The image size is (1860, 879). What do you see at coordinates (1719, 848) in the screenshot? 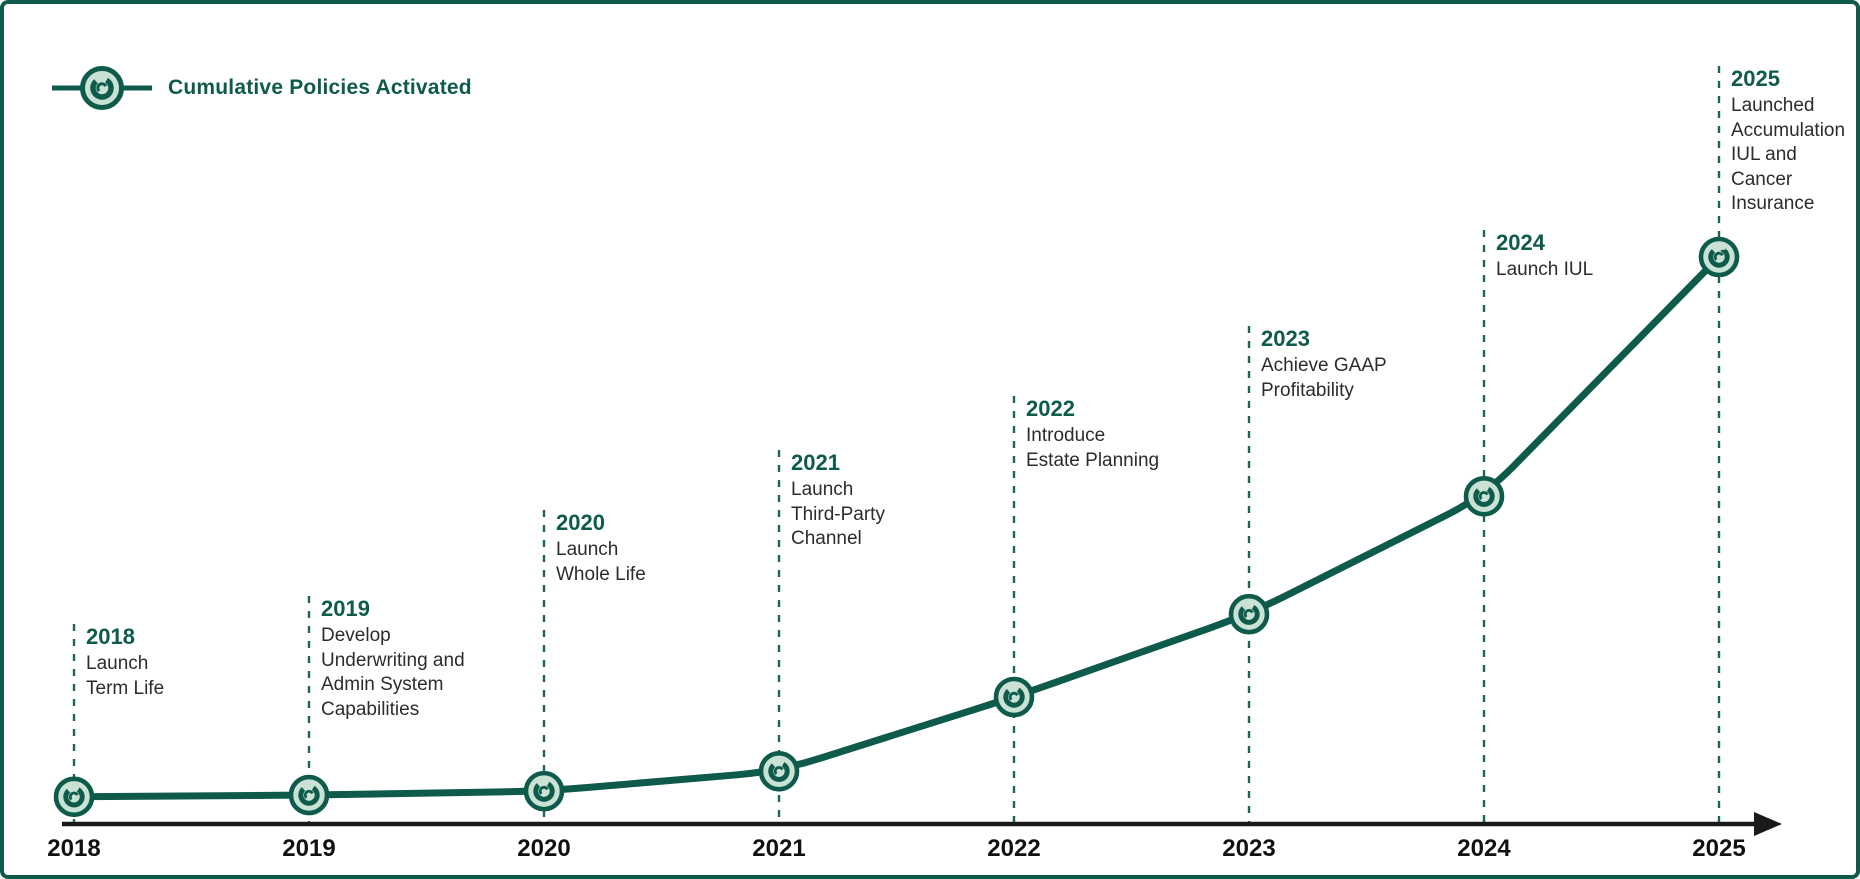
I see `axis-tick-label-2025: 2025` at bounding box center [1719, 848].